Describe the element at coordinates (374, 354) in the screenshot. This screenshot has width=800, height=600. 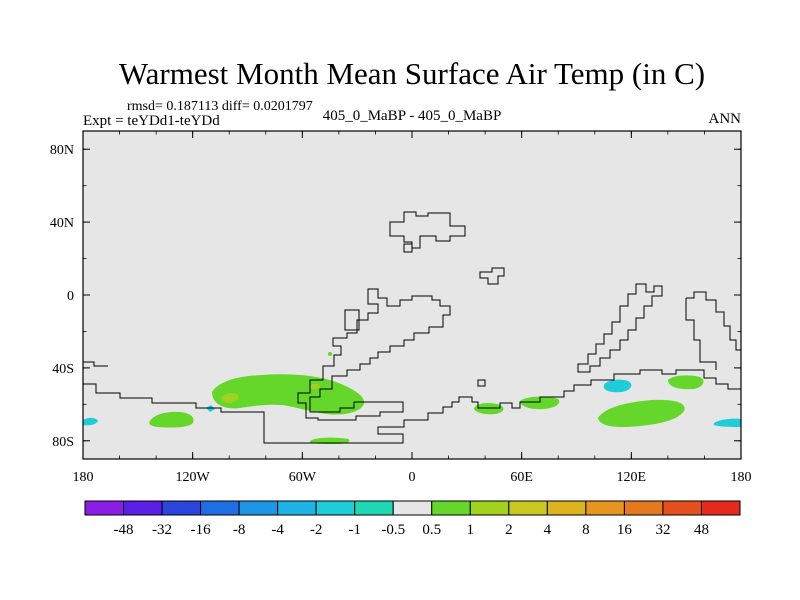
I see `west-continent-outline` at that location.